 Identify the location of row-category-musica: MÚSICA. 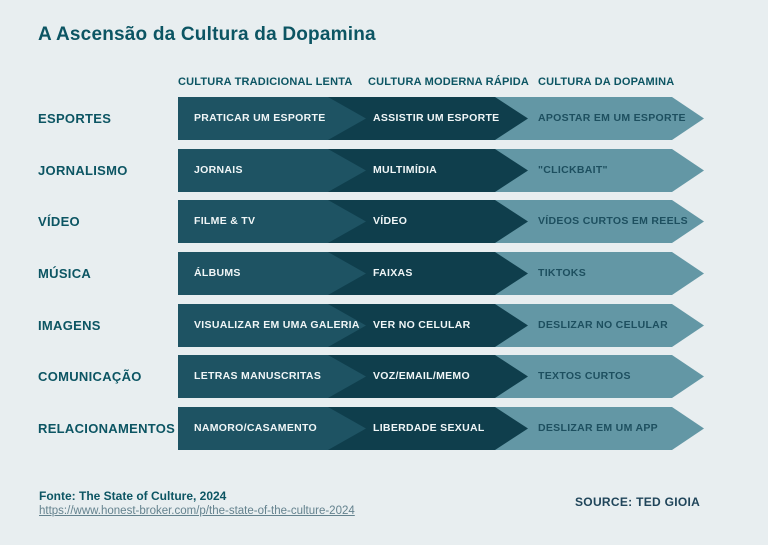
(65, 273).